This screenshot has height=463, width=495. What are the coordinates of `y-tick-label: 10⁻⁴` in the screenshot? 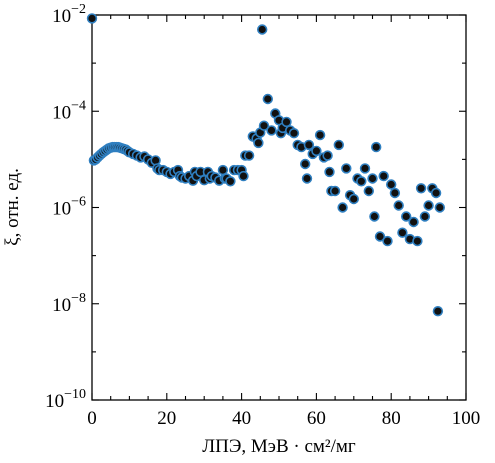 It's located at (69, 110).